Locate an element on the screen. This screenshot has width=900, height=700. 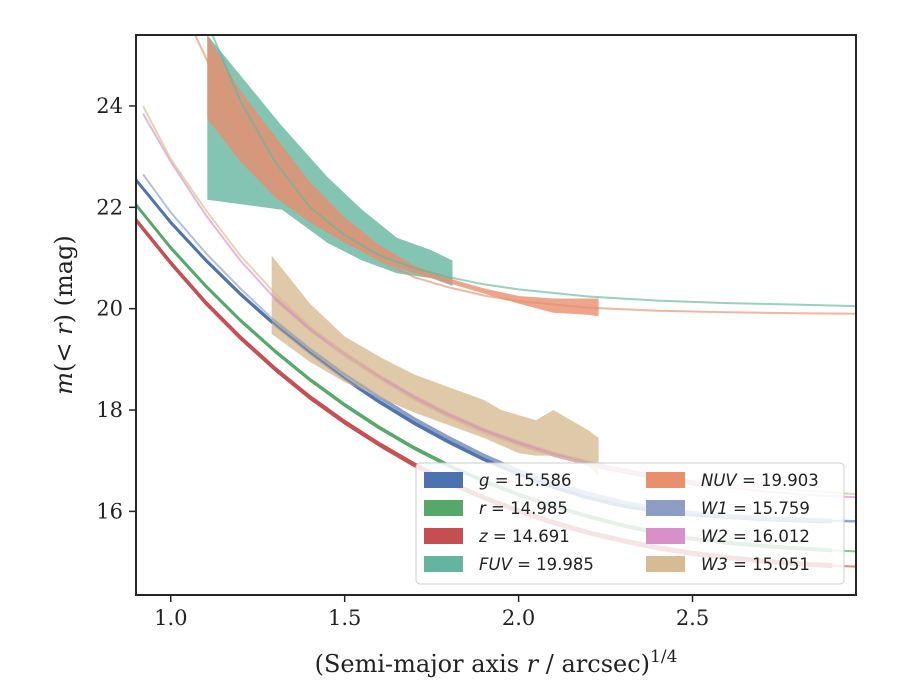
x-axis-title: (Semi-major axis r / arcsec)1/4 is located at coordinates (496, 662).